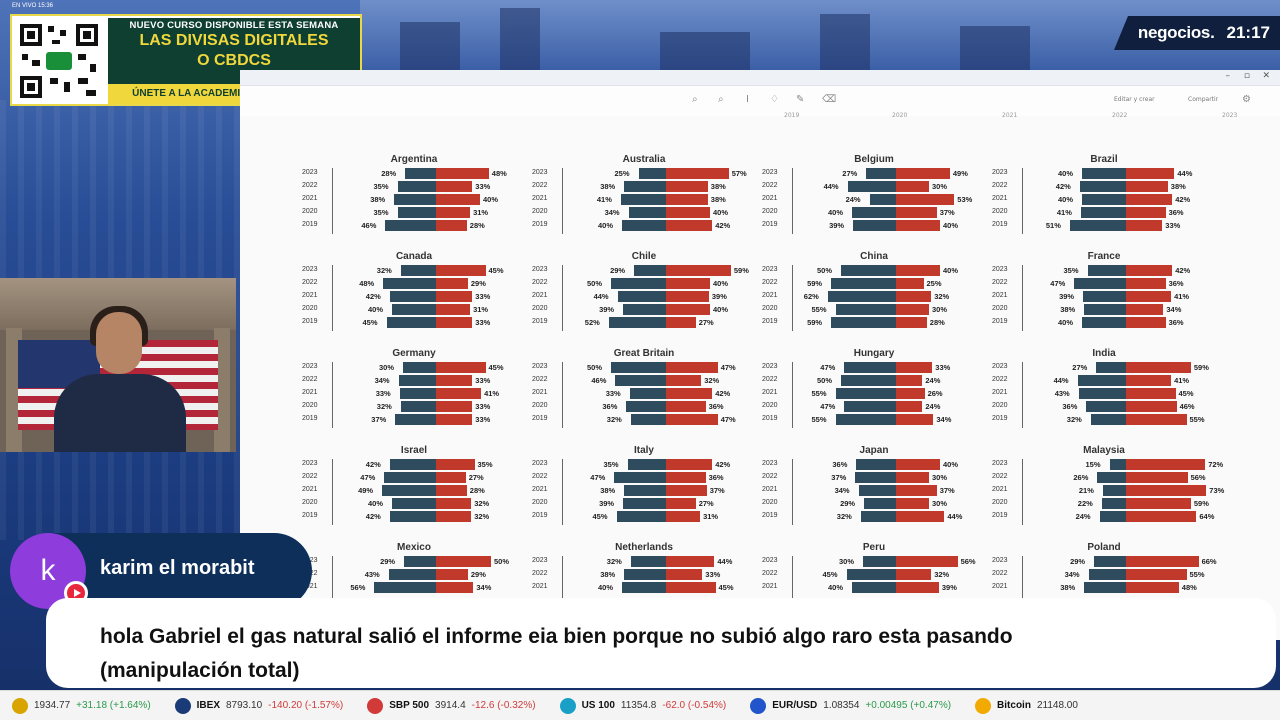 The height and width of the screenshot is (720, 1280). What do you see at coordinates (717, 490) in the screenshot?
I see `value-label-right: 37%` at bounding box center [717, 490].